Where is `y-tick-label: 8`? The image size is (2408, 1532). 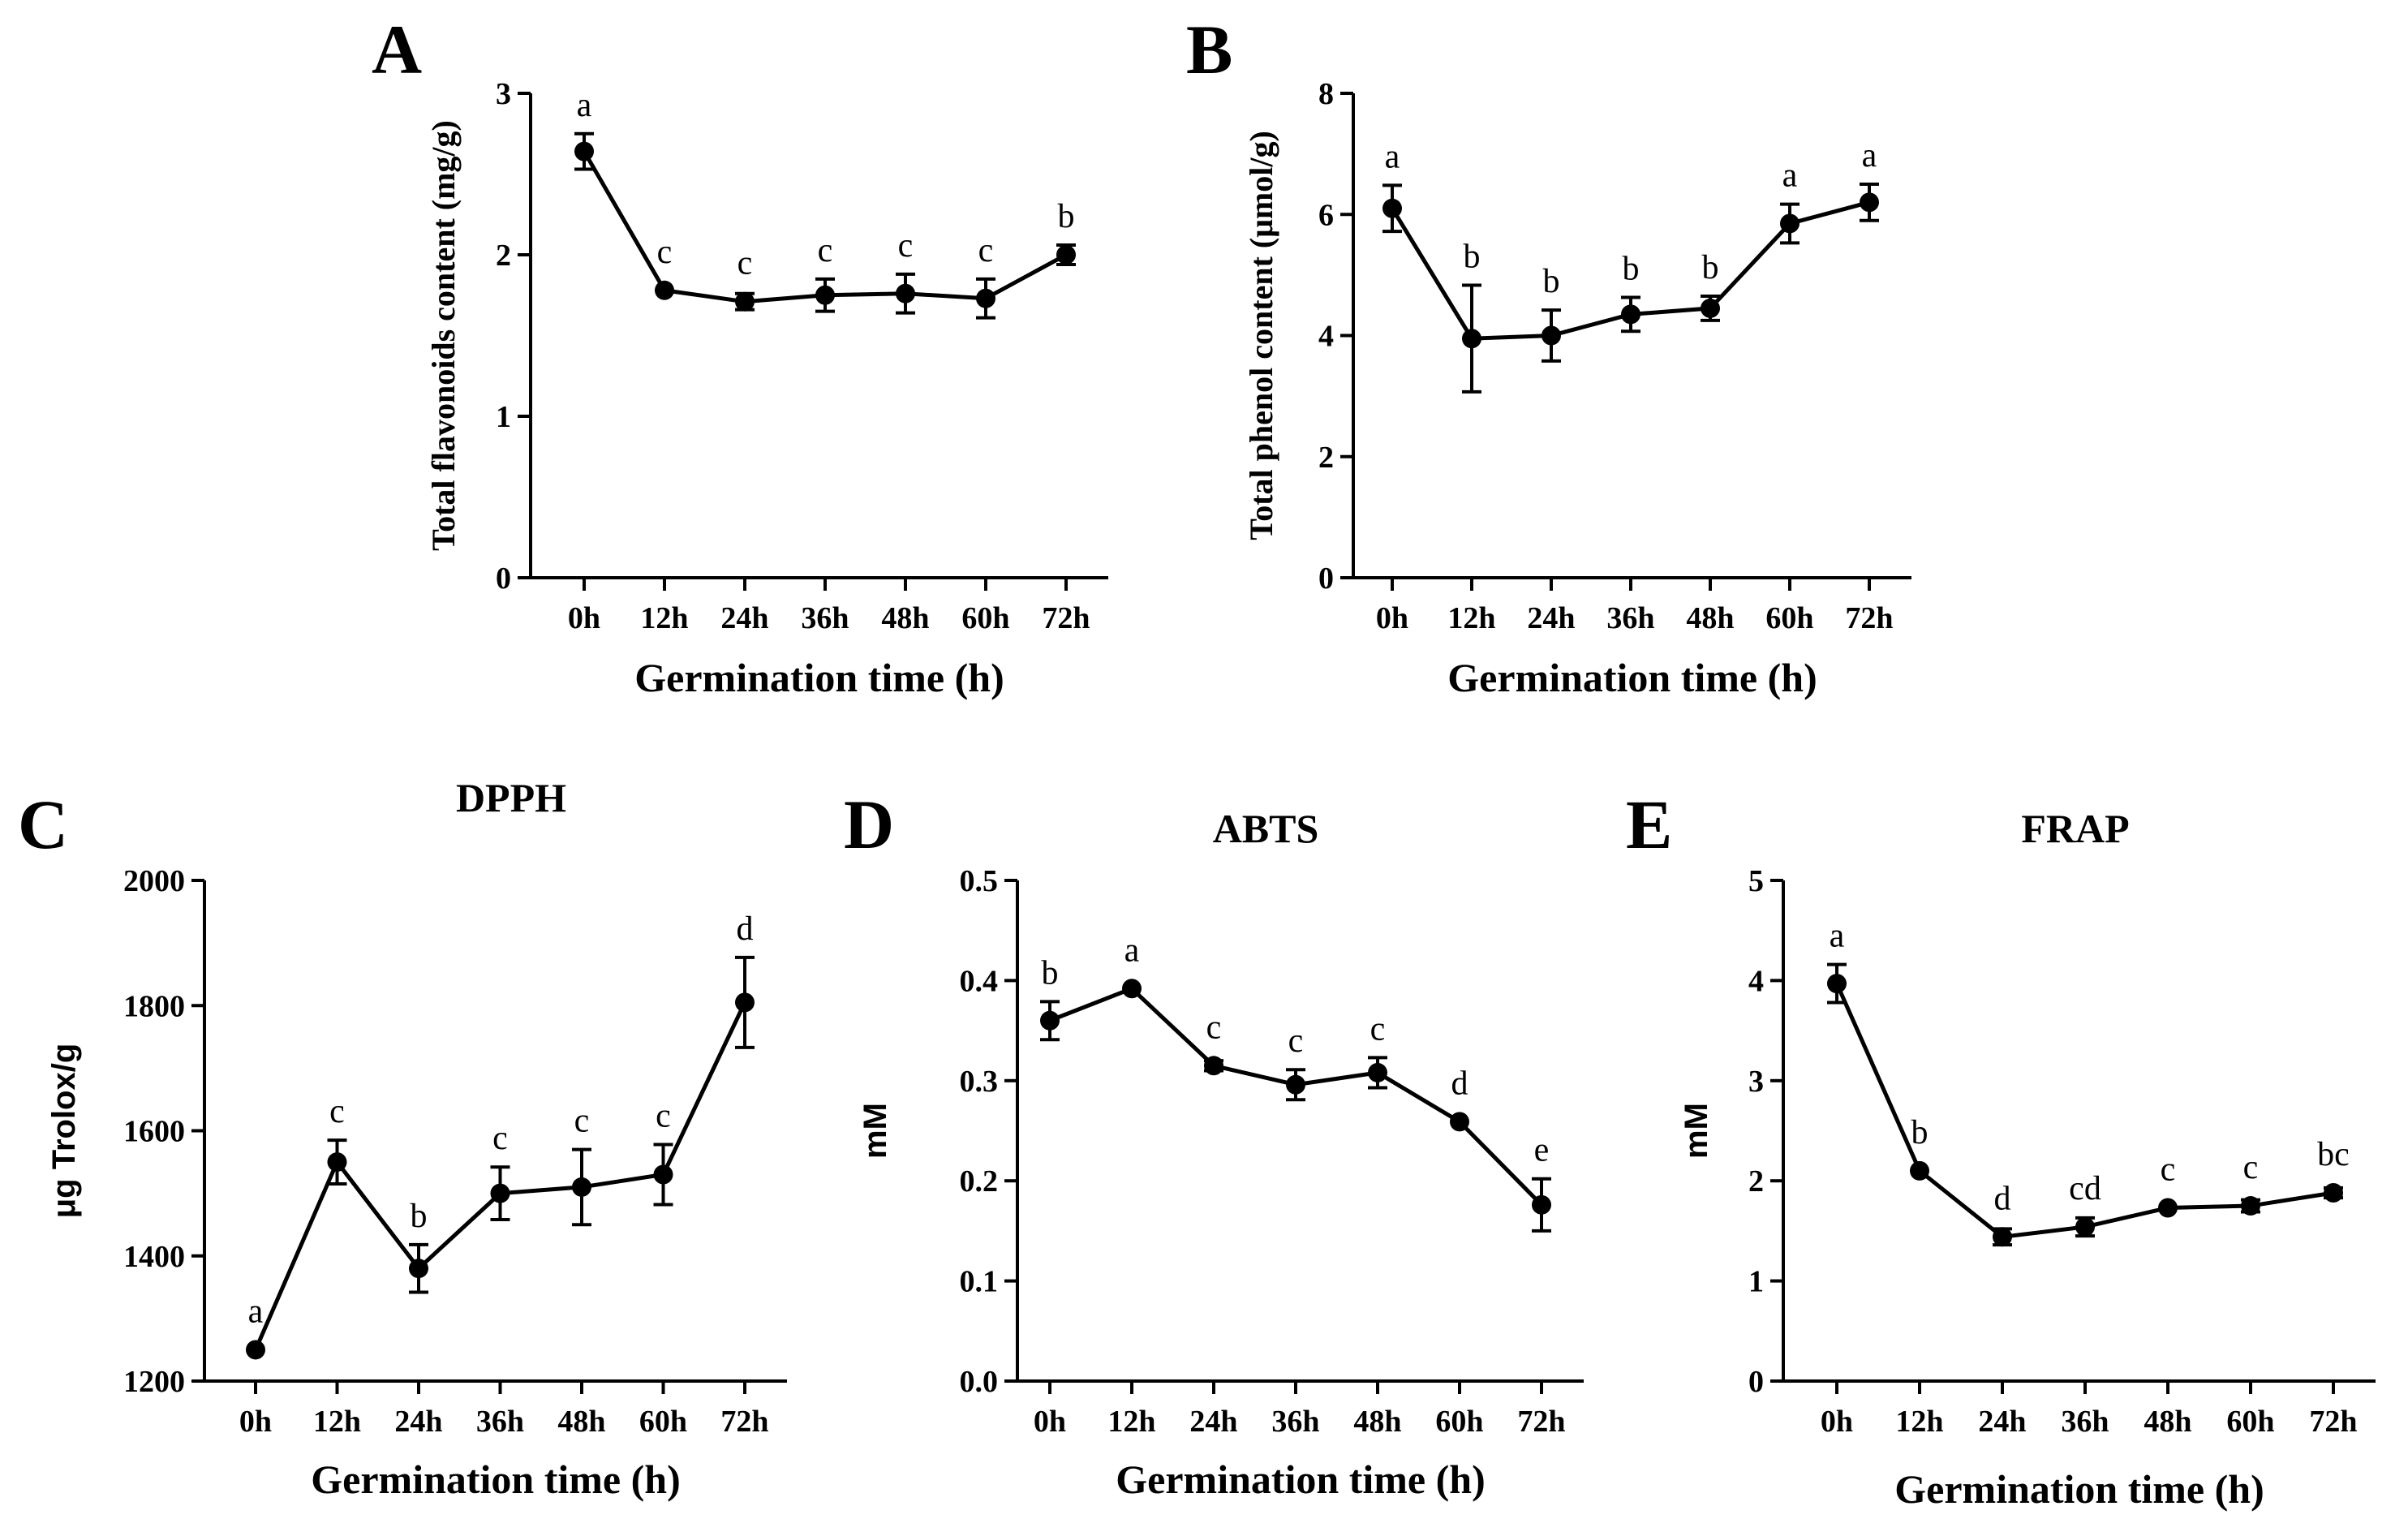
y-tick-label: 8 is located at coordinates (1326, 94).